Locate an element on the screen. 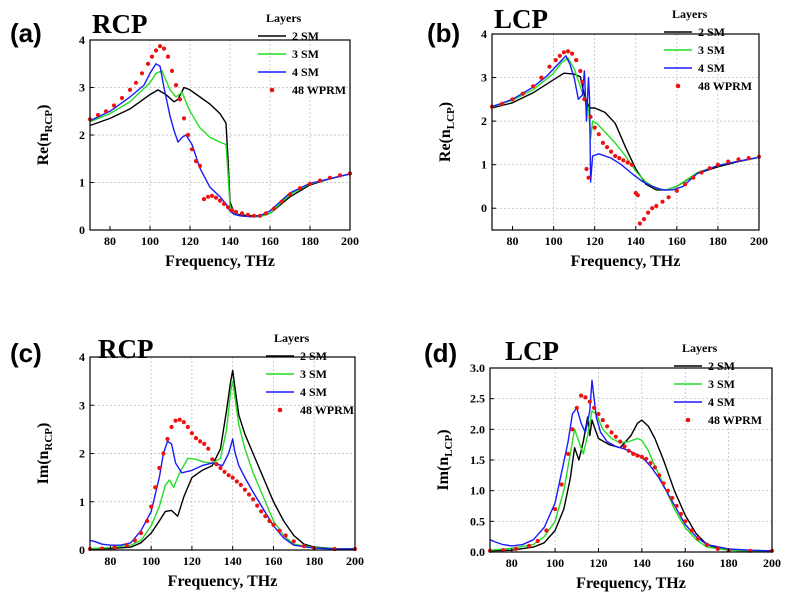 The width and height of the screenshot is (809, 598). y-axis-title: Re(nLCP) is located at coordinates (447, 132).